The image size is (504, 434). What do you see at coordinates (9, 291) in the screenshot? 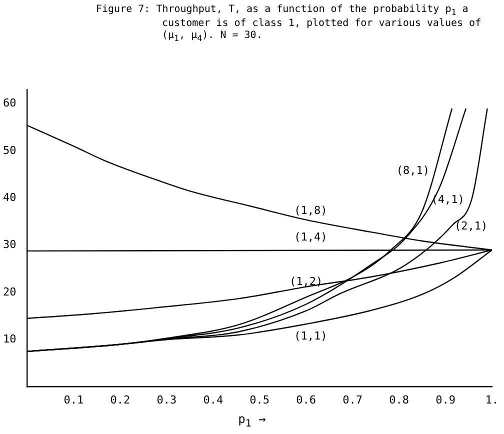
I see `y-tick-label: 20` at bounding box center [9, 291].